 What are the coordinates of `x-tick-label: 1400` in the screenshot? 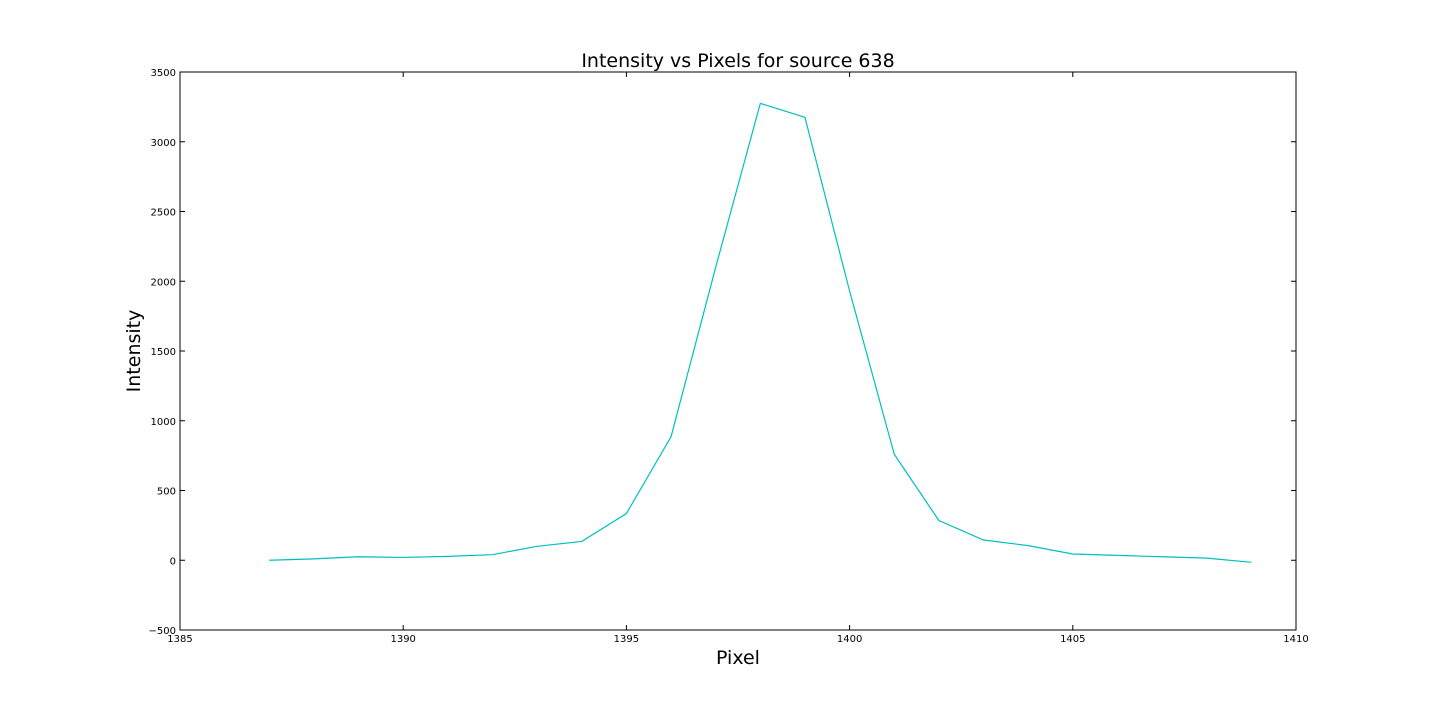 It's located at (849, 639).